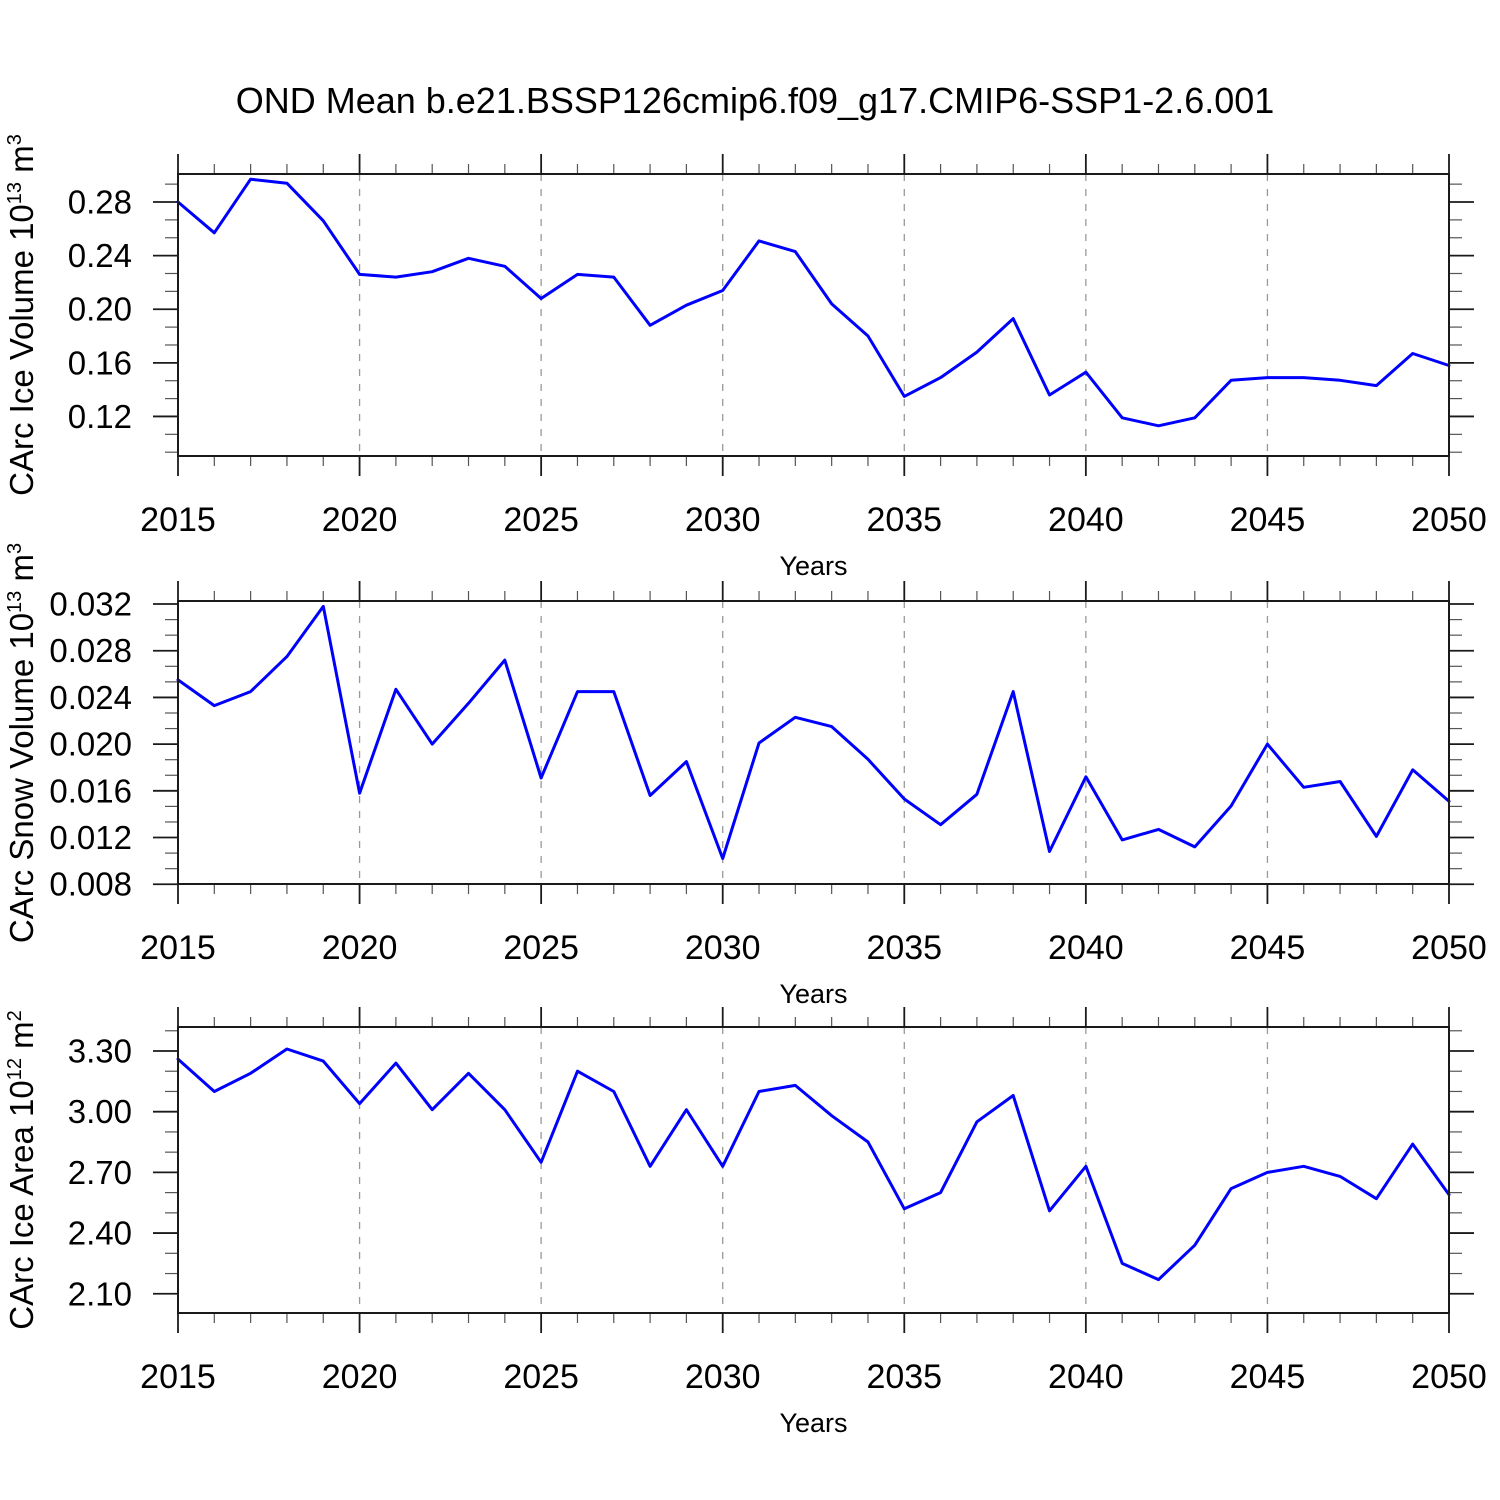 The image size is (1500, 1500). I want to click on y-tick-label: 0.012, so click(90, 837).